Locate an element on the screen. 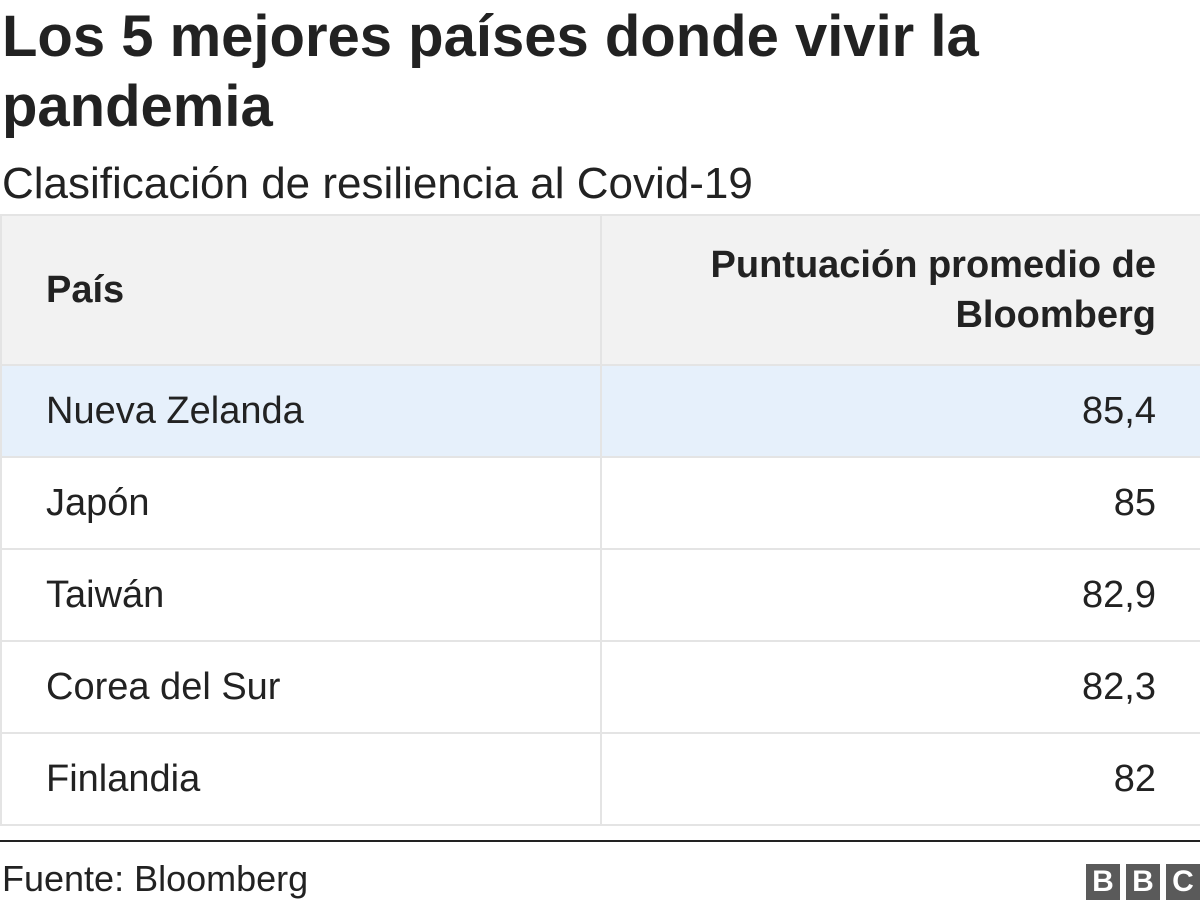 This screenshot has width=1200, height=913. country-cell: Corea del Sur is located at coordinates (301, 687).